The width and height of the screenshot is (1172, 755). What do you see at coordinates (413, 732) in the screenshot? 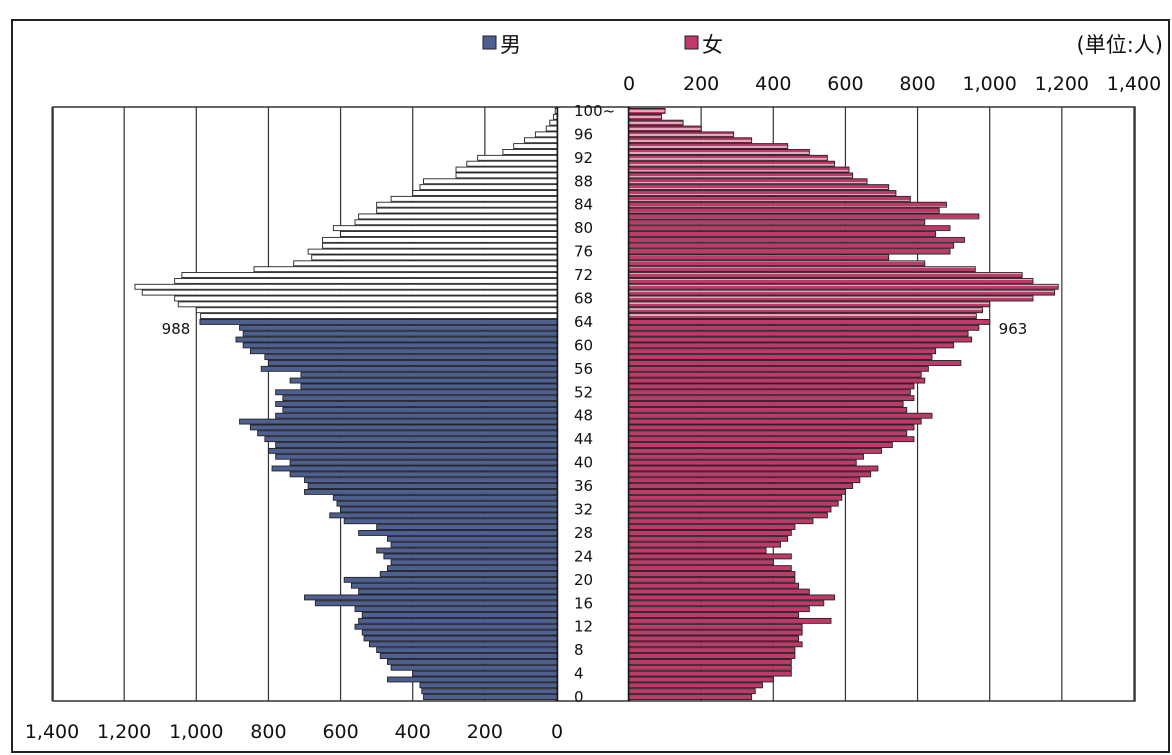
I see `male-tick-label: 400` at bounding box center [413, 732].